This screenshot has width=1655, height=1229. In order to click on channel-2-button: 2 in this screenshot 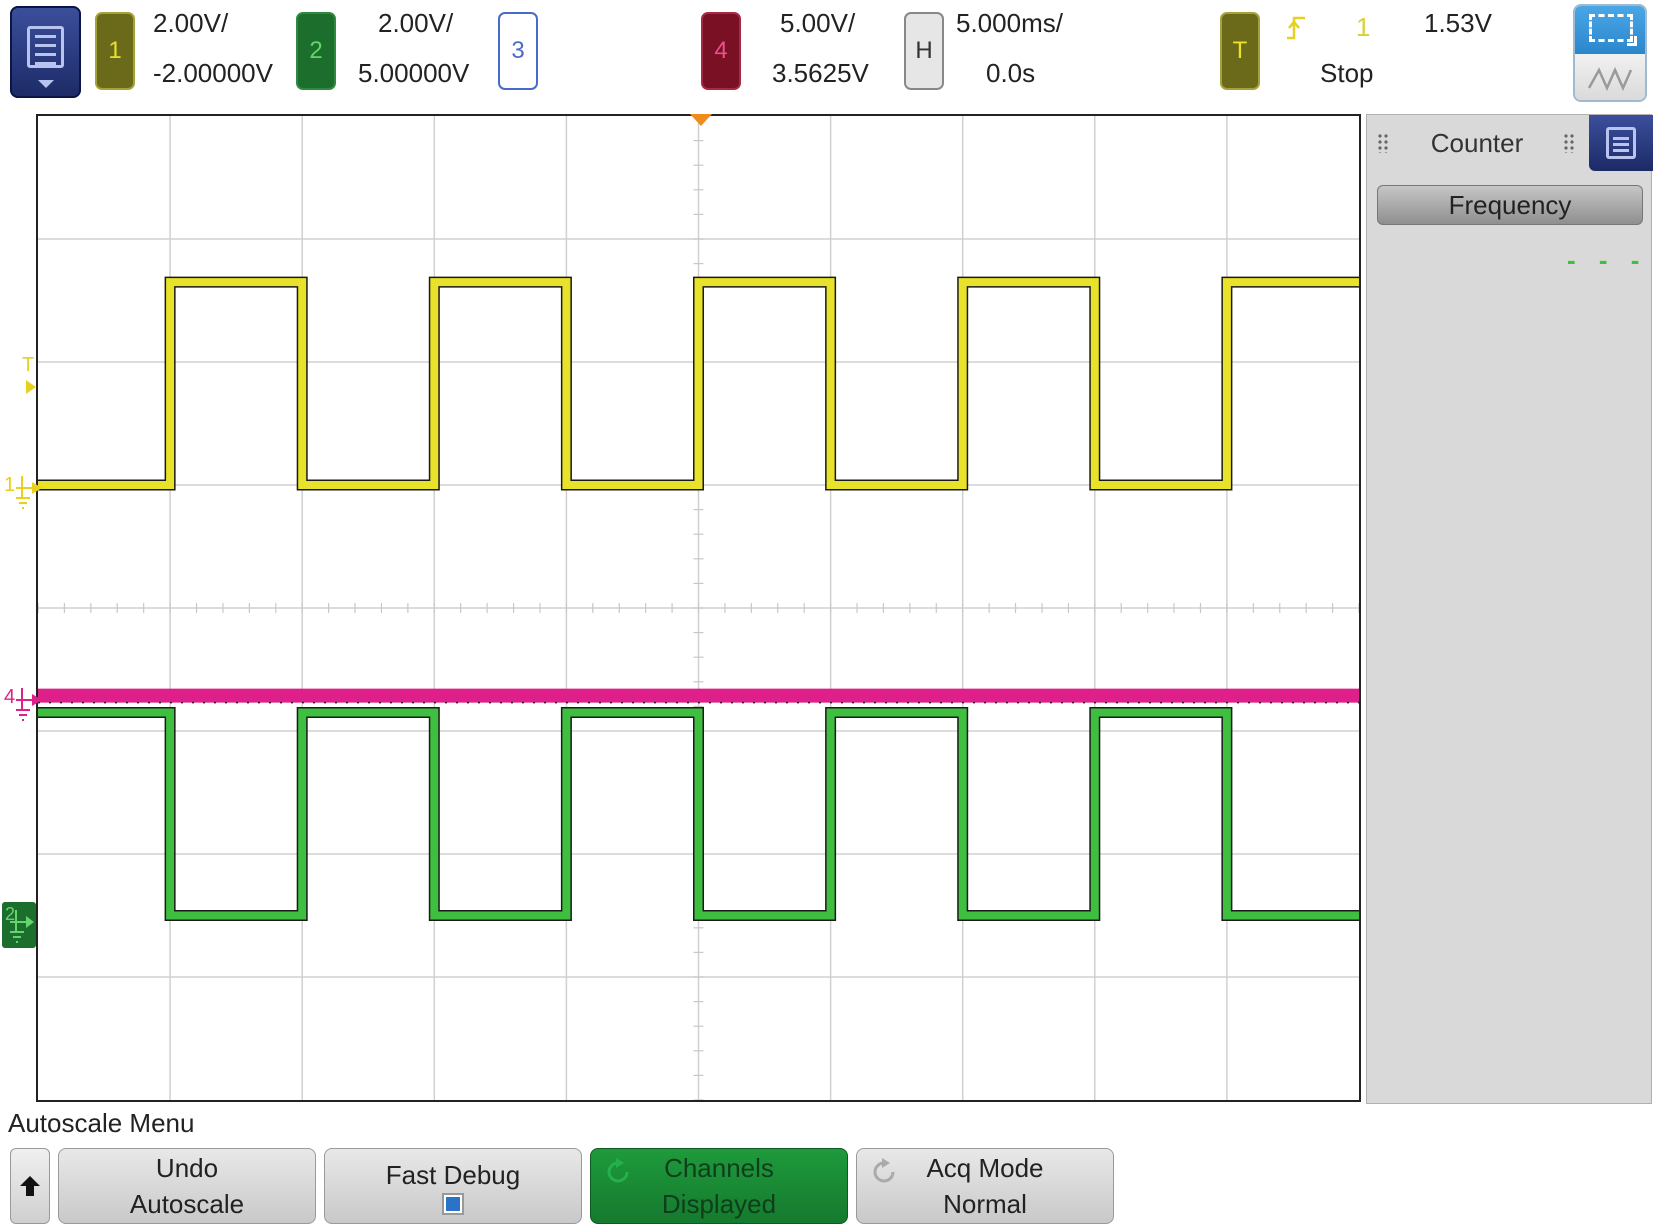, I will do `click(316, 51)`.